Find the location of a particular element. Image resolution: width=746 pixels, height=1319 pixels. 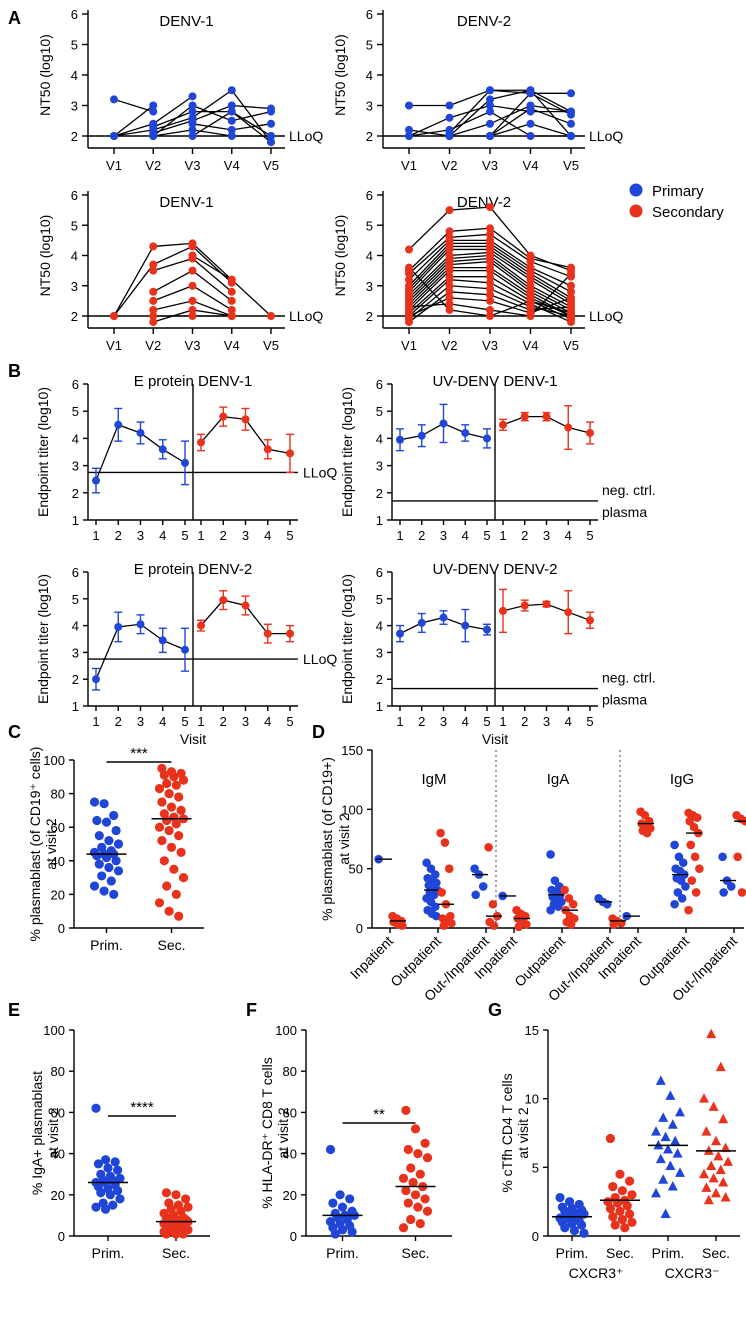

b1-reference-label: plasma is located at coordinates (624, 512).